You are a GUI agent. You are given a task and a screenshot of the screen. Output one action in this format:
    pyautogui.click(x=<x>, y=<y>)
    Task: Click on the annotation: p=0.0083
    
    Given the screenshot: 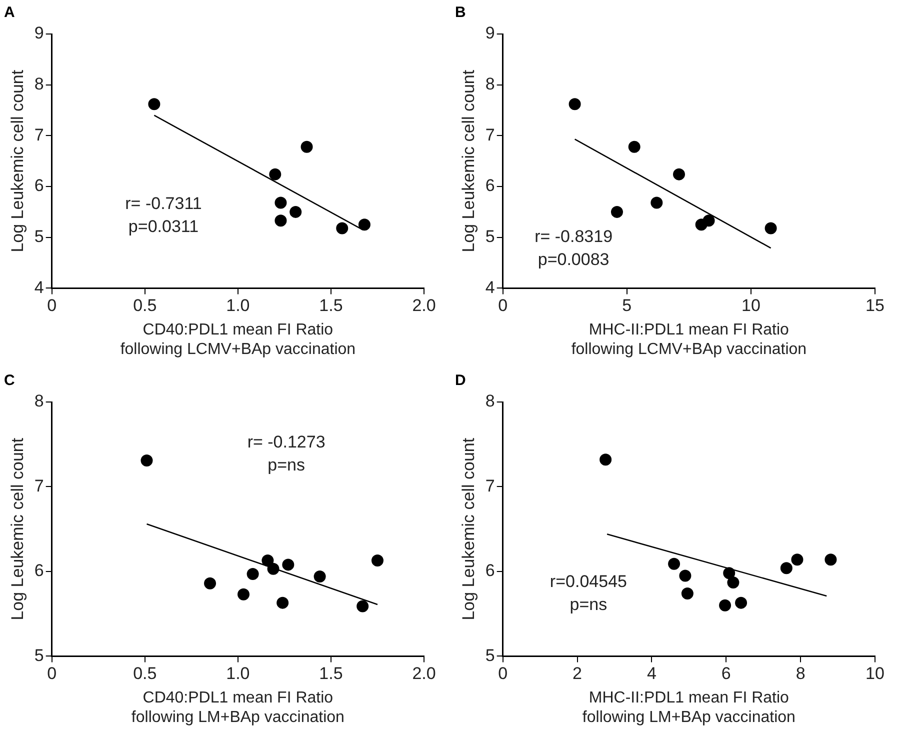 What is the action you would take?
    pyautogui.click(x=574, y=260)
    